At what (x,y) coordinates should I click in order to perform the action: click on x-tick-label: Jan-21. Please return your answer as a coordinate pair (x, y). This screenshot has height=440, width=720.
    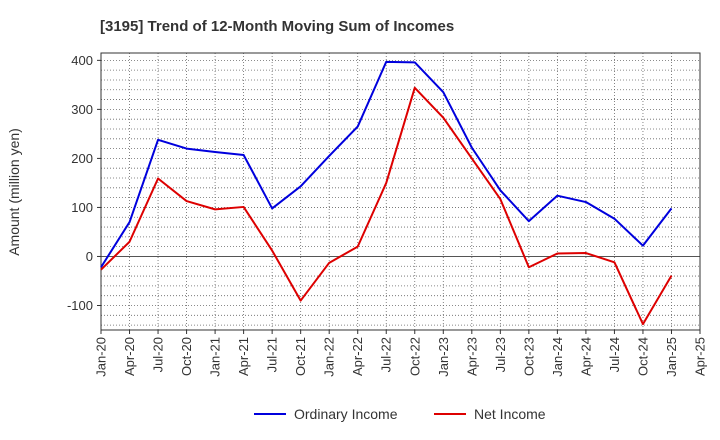
    Looking at the image, I should click on (215, 357).